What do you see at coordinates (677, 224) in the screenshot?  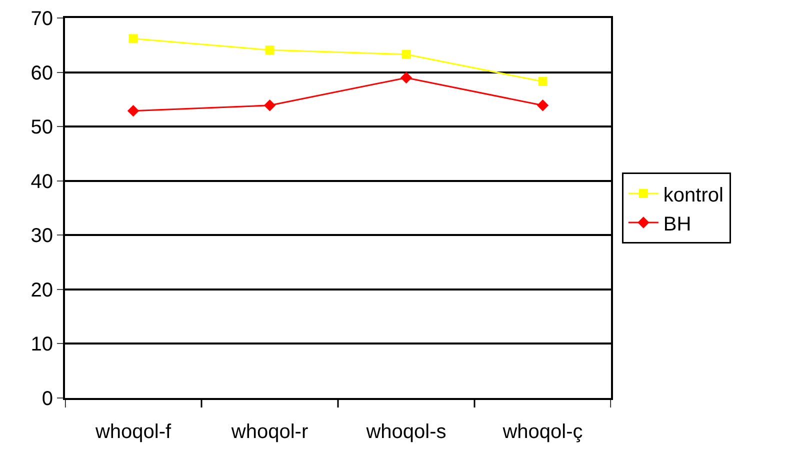 I see `legend-label: BH` at bounding box center [677, 224].